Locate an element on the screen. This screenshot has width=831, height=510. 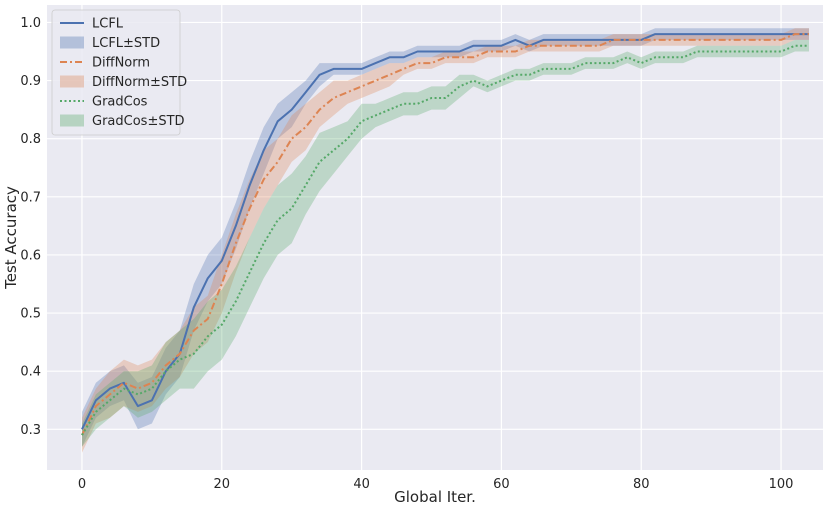
x-tick-label: 80 is located at coordinates (641, 484).